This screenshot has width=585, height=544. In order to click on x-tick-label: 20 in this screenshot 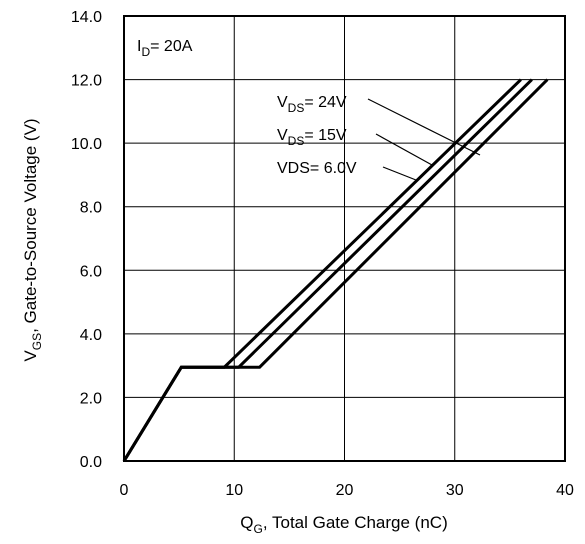, I will do `click(345, 490)`.